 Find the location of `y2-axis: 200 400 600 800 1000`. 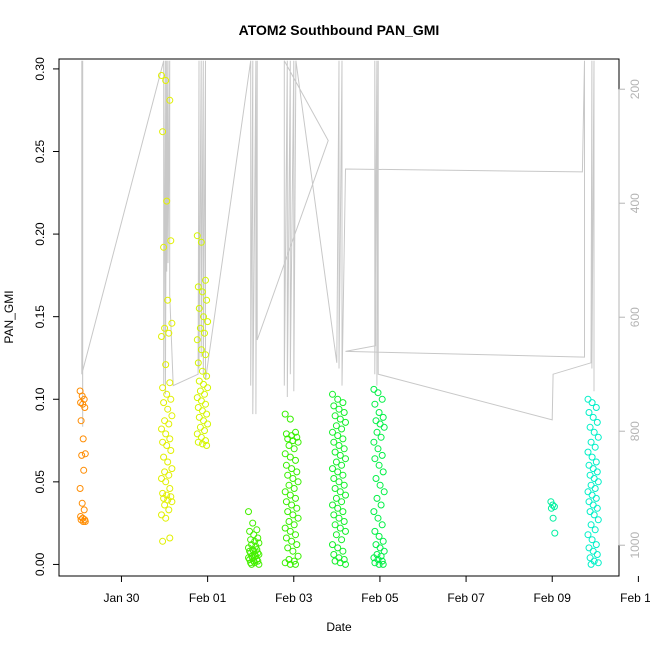

y2-axis: 200 400 600 800 1000 is located at coordinates (630, 319).